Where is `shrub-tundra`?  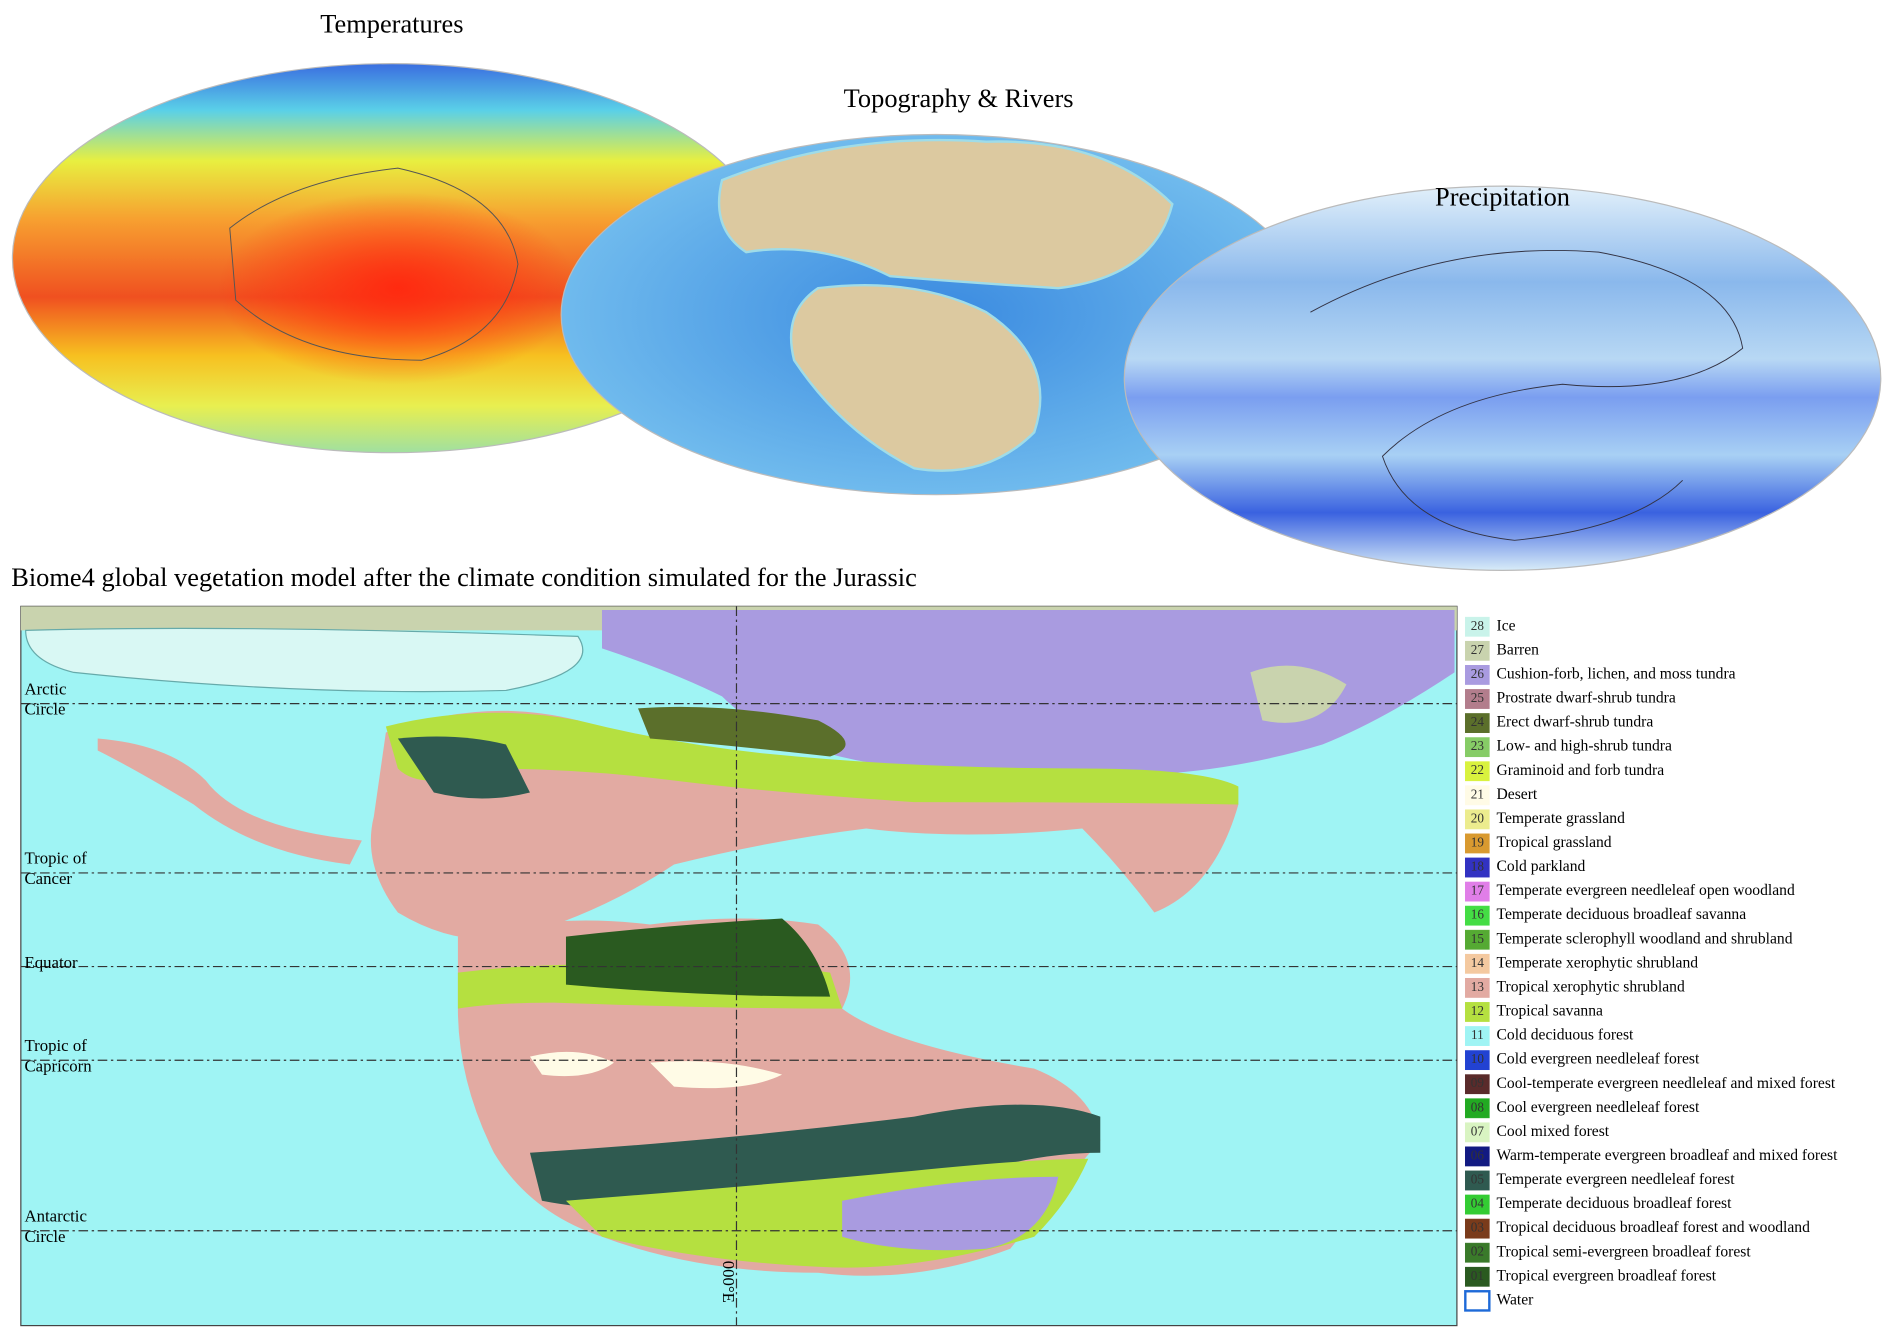 shrub-tundra is located at coordinates (742, 731).